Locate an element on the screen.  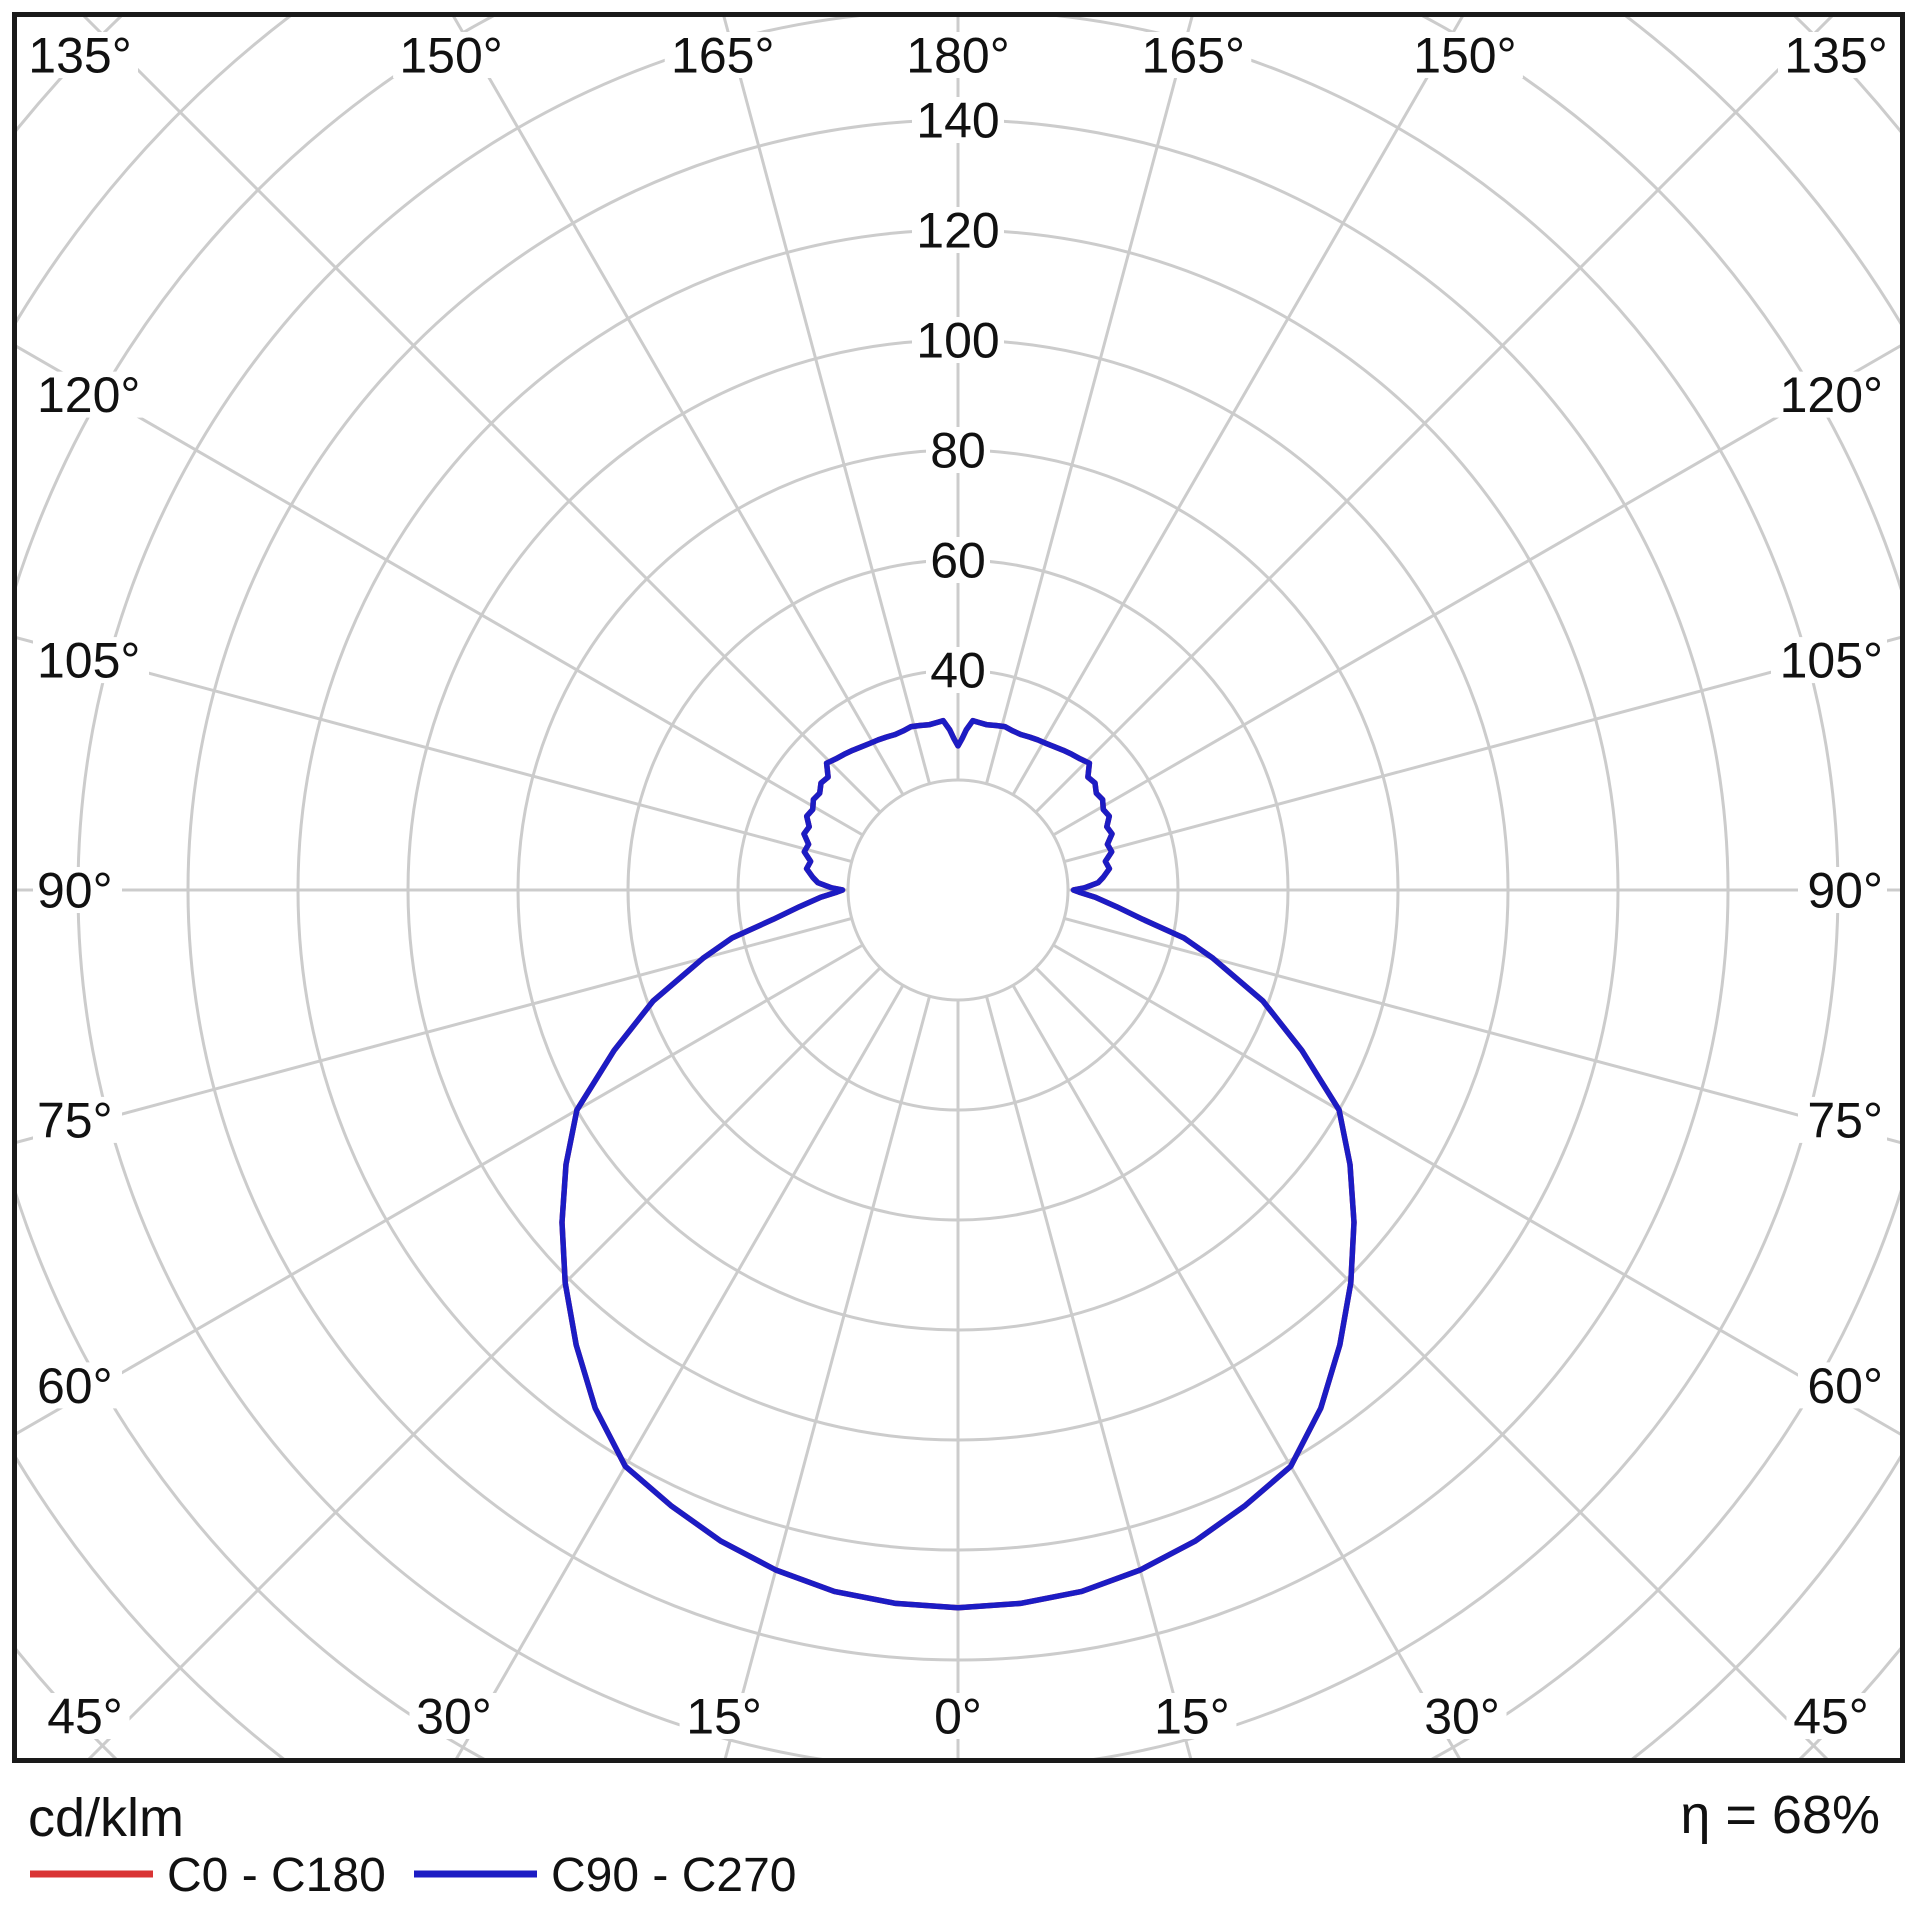
radial-tick-label: 80 is located at coordinates (958, 451).